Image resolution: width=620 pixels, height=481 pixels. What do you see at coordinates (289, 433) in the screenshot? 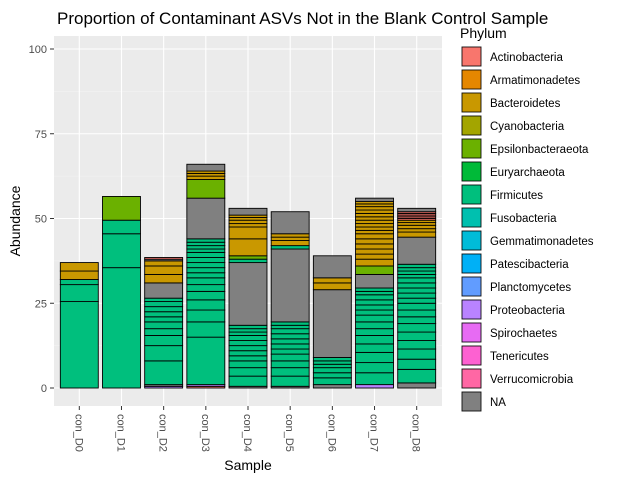
I see `x-tick-label: con_D5` at bounding box center [289, 433].